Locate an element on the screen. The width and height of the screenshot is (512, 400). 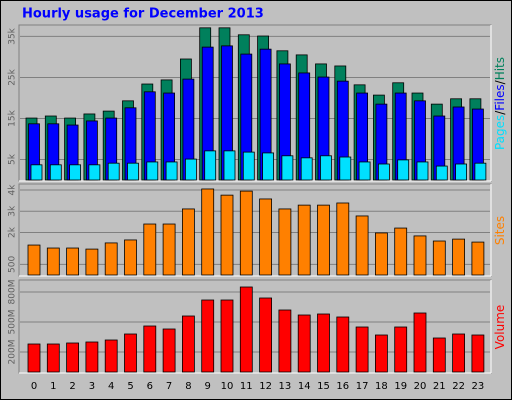
x-tick-label: 5 is located at coordinates (130, 386).